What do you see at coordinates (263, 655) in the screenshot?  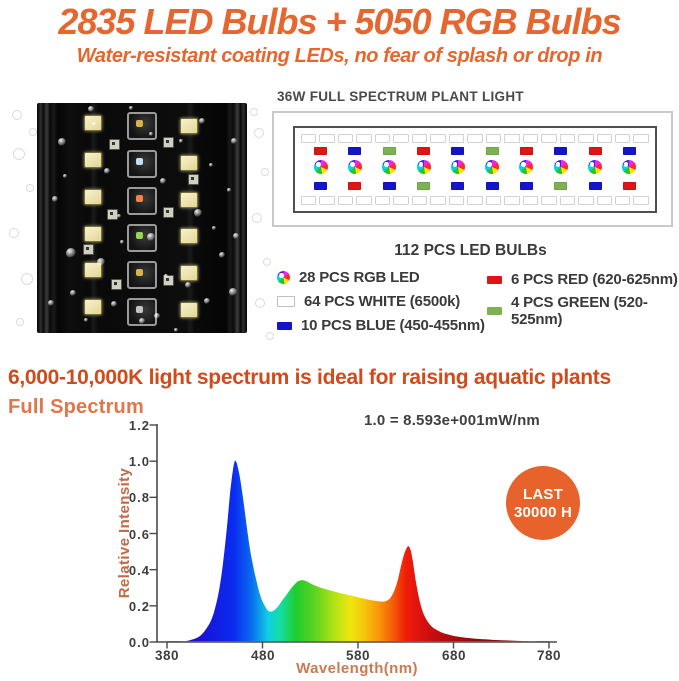 I see `x-tick-label: 480` at bounding box center [263, 655].